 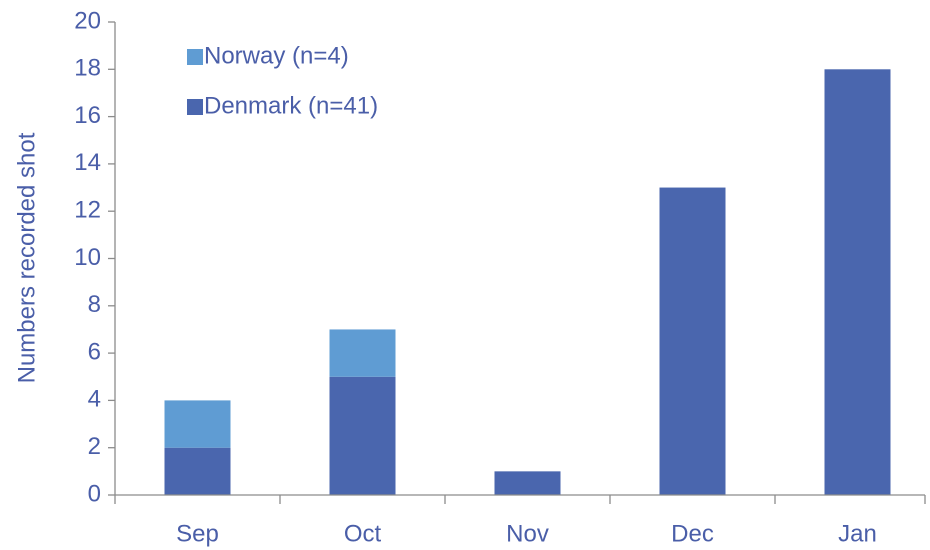 I want to click on y-tick-label: 4, so click(x=94, y=399).